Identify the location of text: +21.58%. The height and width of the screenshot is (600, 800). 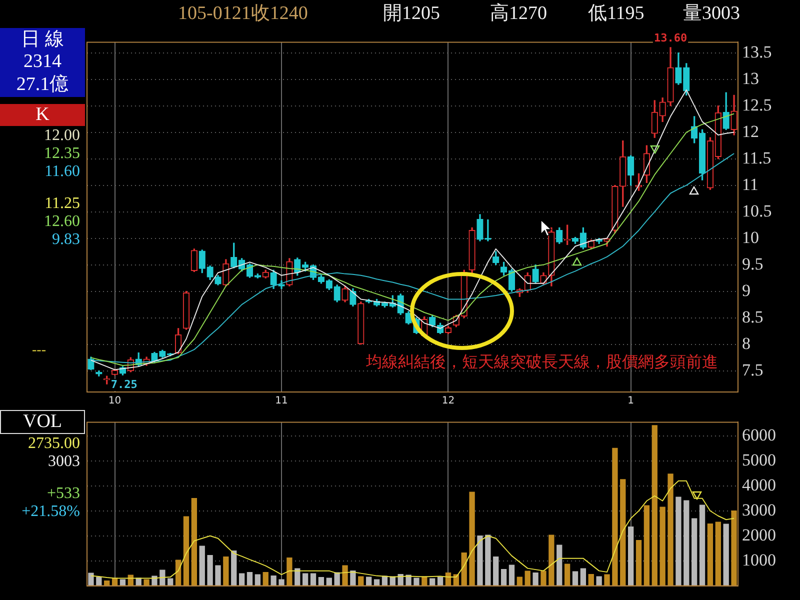
(51, 511).